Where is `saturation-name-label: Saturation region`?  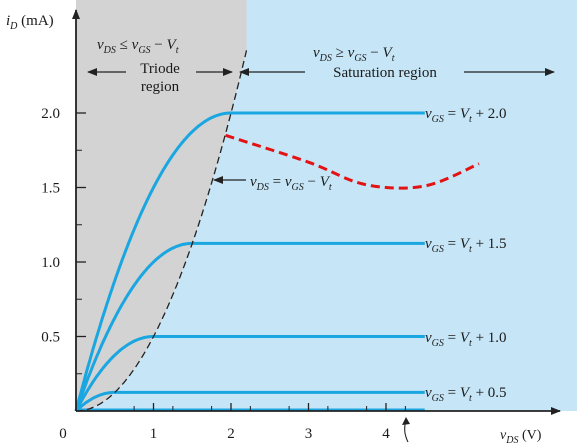
saturation-name-label: Saturation region is located at coordinates (385, 73).